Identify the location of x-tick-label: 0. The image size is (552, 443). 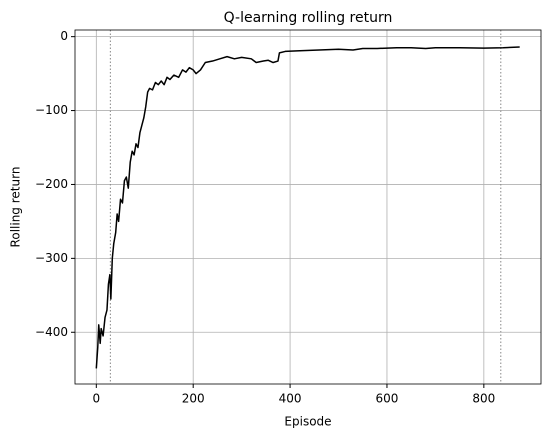
(96, 399).